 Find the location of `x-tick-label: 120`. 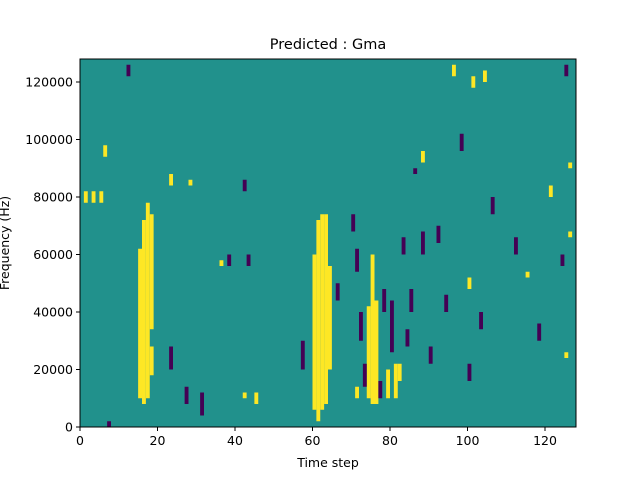

x-tick-label: 120 is located at coordinates (545, 440).